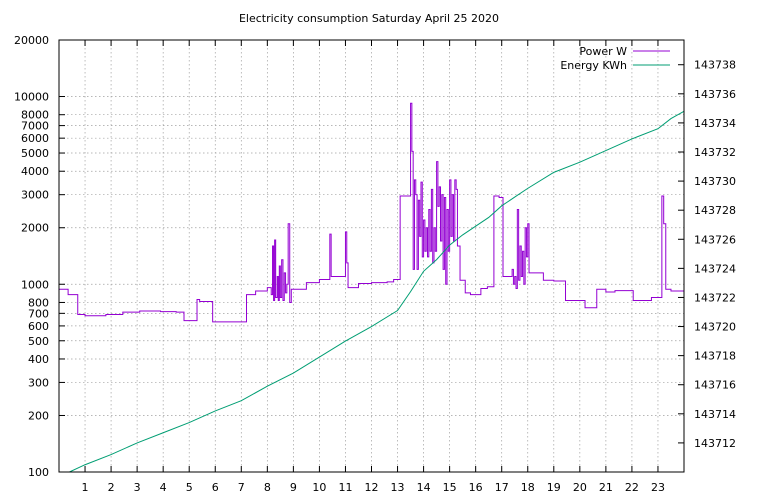 This screenshot has height=500, width=768. I want to click on y2-tick-label: 143722, so click(715, 297).